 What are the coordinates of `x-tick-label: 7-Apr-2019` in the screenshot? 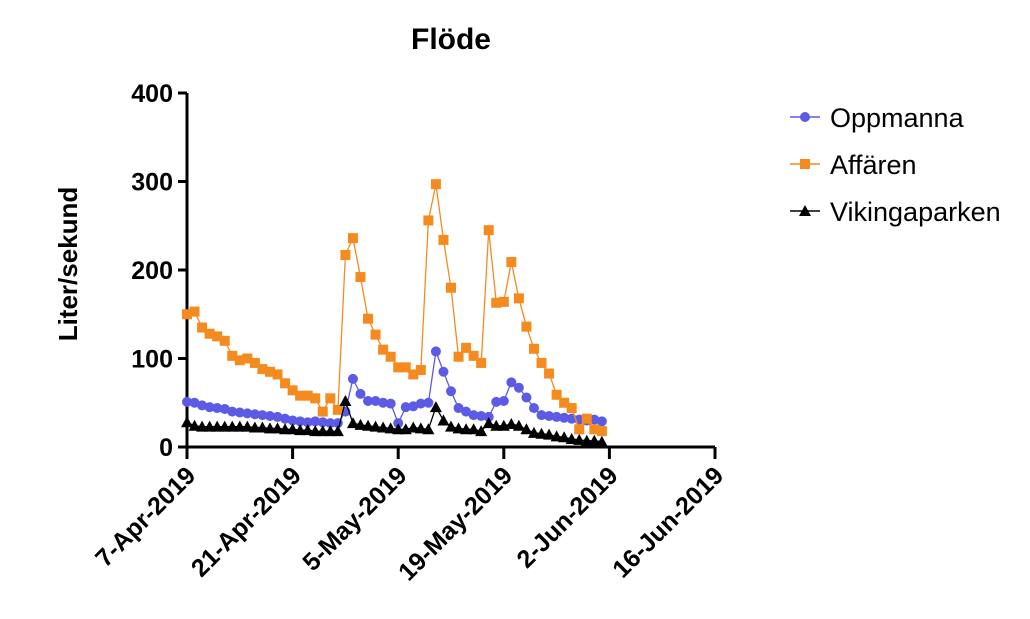 It's located at (145, 516).